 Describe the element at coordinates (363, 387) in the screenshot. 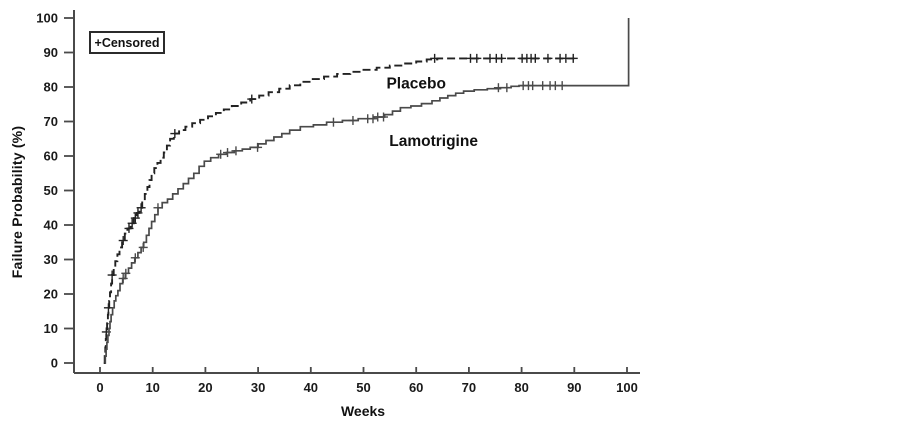

I see `x-tick-label: 50` at that location.